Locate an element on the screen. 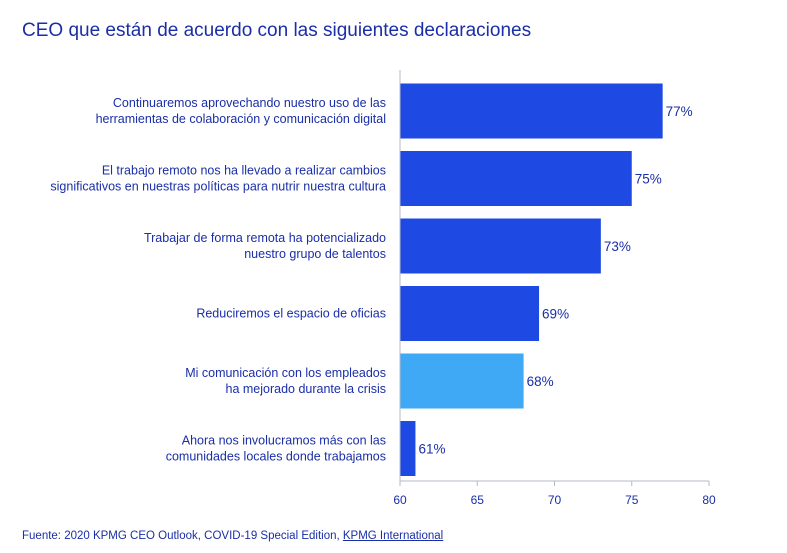 The width and height of the screenshot is (787, 553). category-label: comunidades locales donde trabajamos is located at coordinates (276, 457).